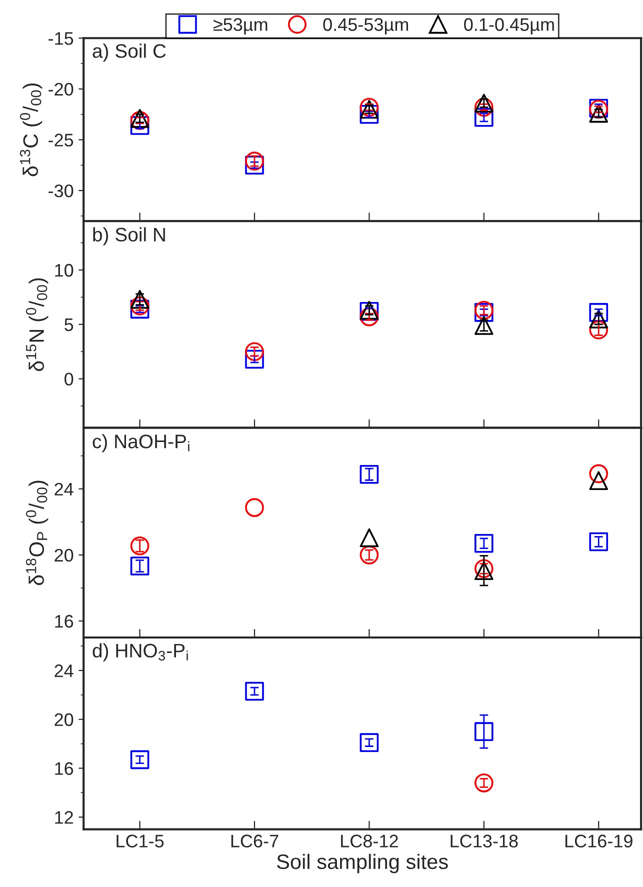  What do you see at coordinates (241, 26) in the screenshot?
I see `legend-label: ≥53µm` at bounding box center [241, 26].